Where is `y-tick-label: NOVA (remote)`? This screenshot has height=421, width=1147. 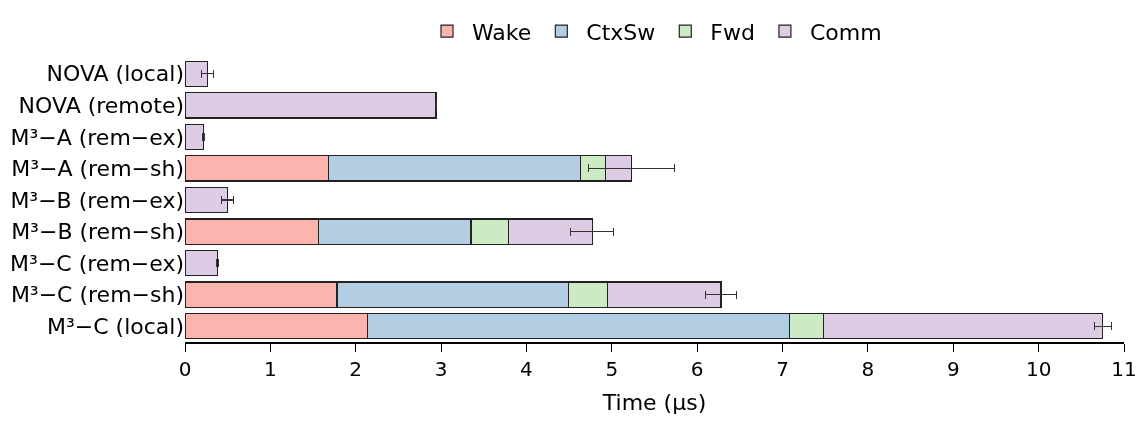
y-tick-label: NOVA (remote) is located at coordinates (101, 106).